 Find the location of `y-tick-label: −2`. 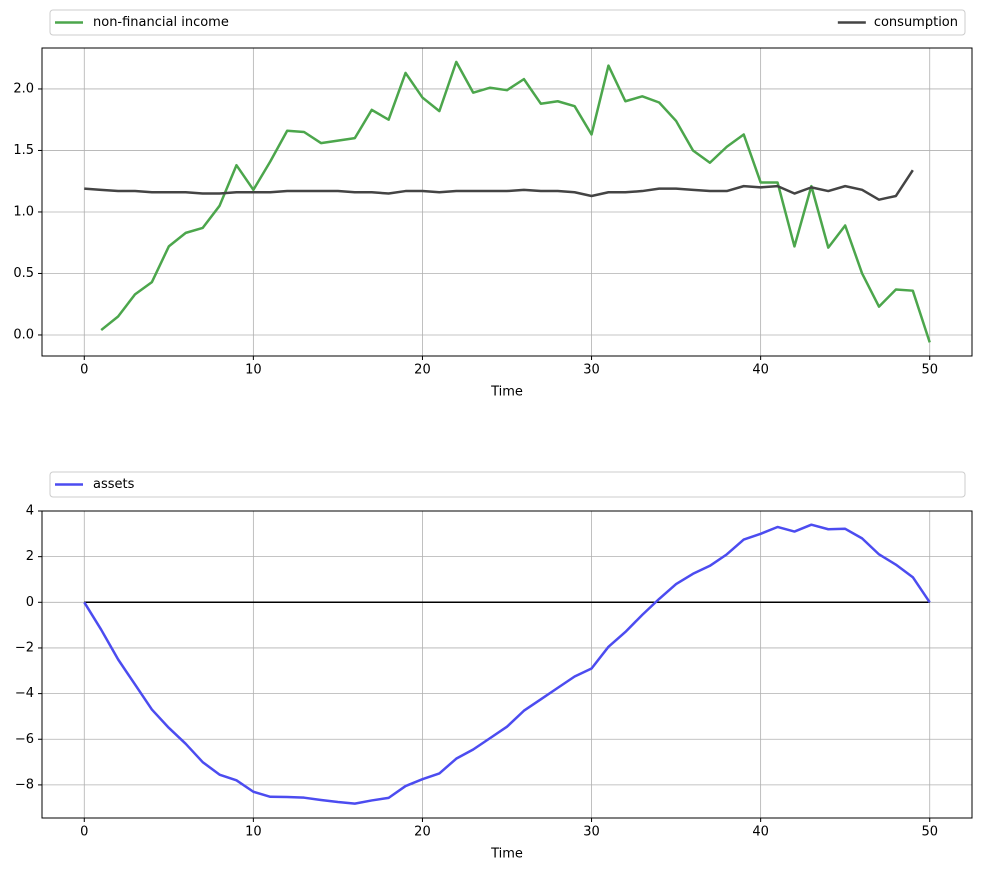

y-tick-label: −2 is located at coordinates (24, 647).